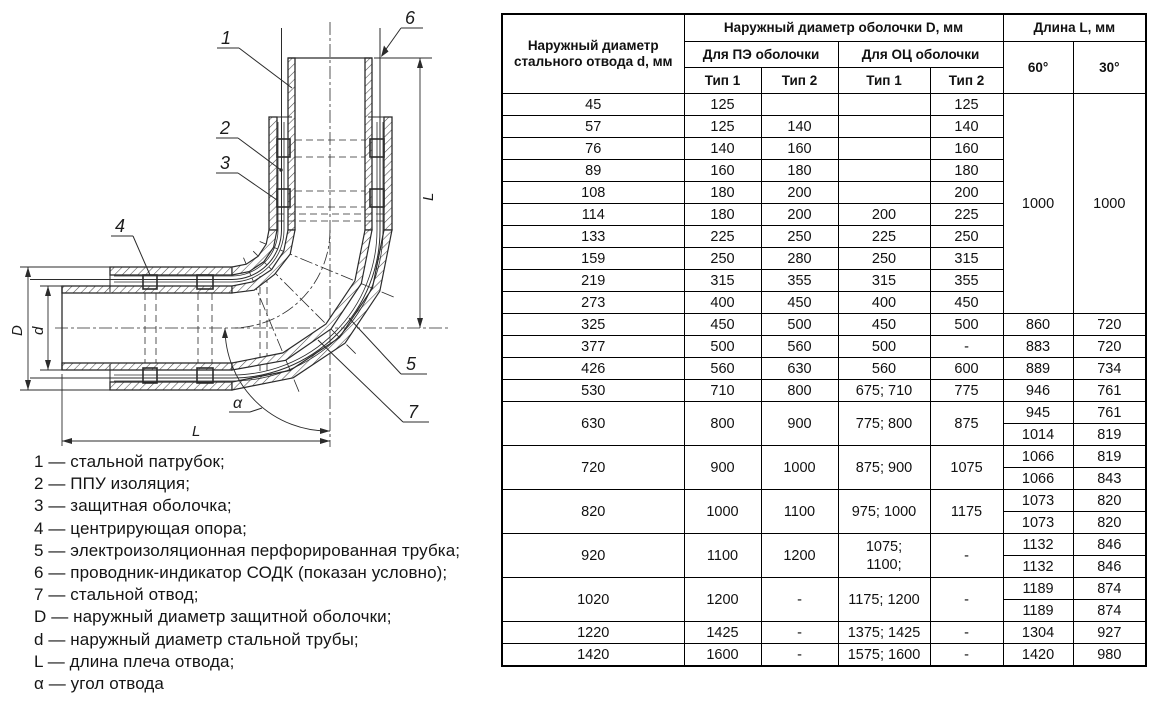 The width and height of the screenshot is (1164, 718). Describe the element at coordinates (593, 126) in the screenshot. I see `table-cell: 57` at that location.